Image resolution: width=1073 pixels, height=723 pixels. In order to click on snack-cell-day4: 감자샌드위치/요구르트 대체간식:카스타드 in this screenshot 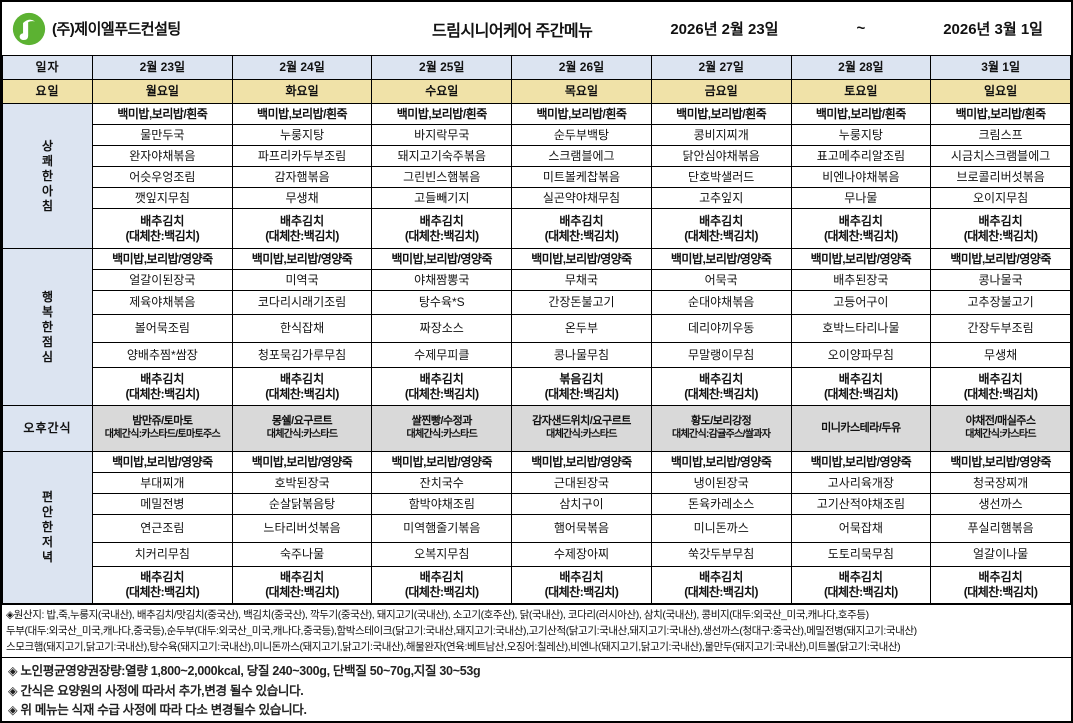, I will do `click(581, 428)`.